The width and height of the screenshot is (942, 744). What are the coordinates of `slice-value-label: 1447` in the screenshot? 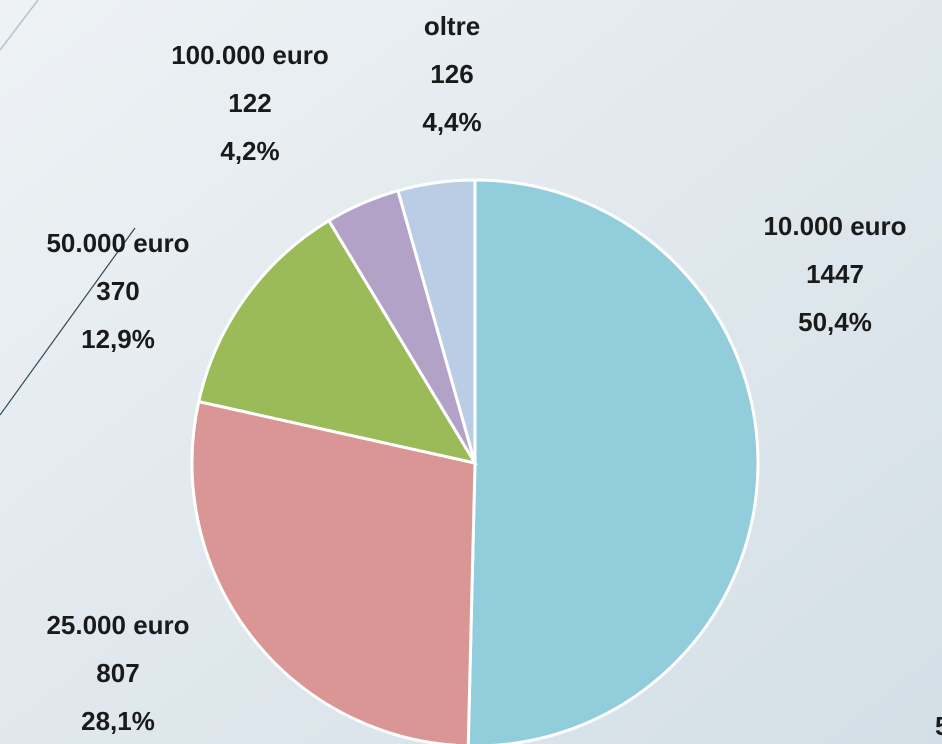 It's located at (835, 274).